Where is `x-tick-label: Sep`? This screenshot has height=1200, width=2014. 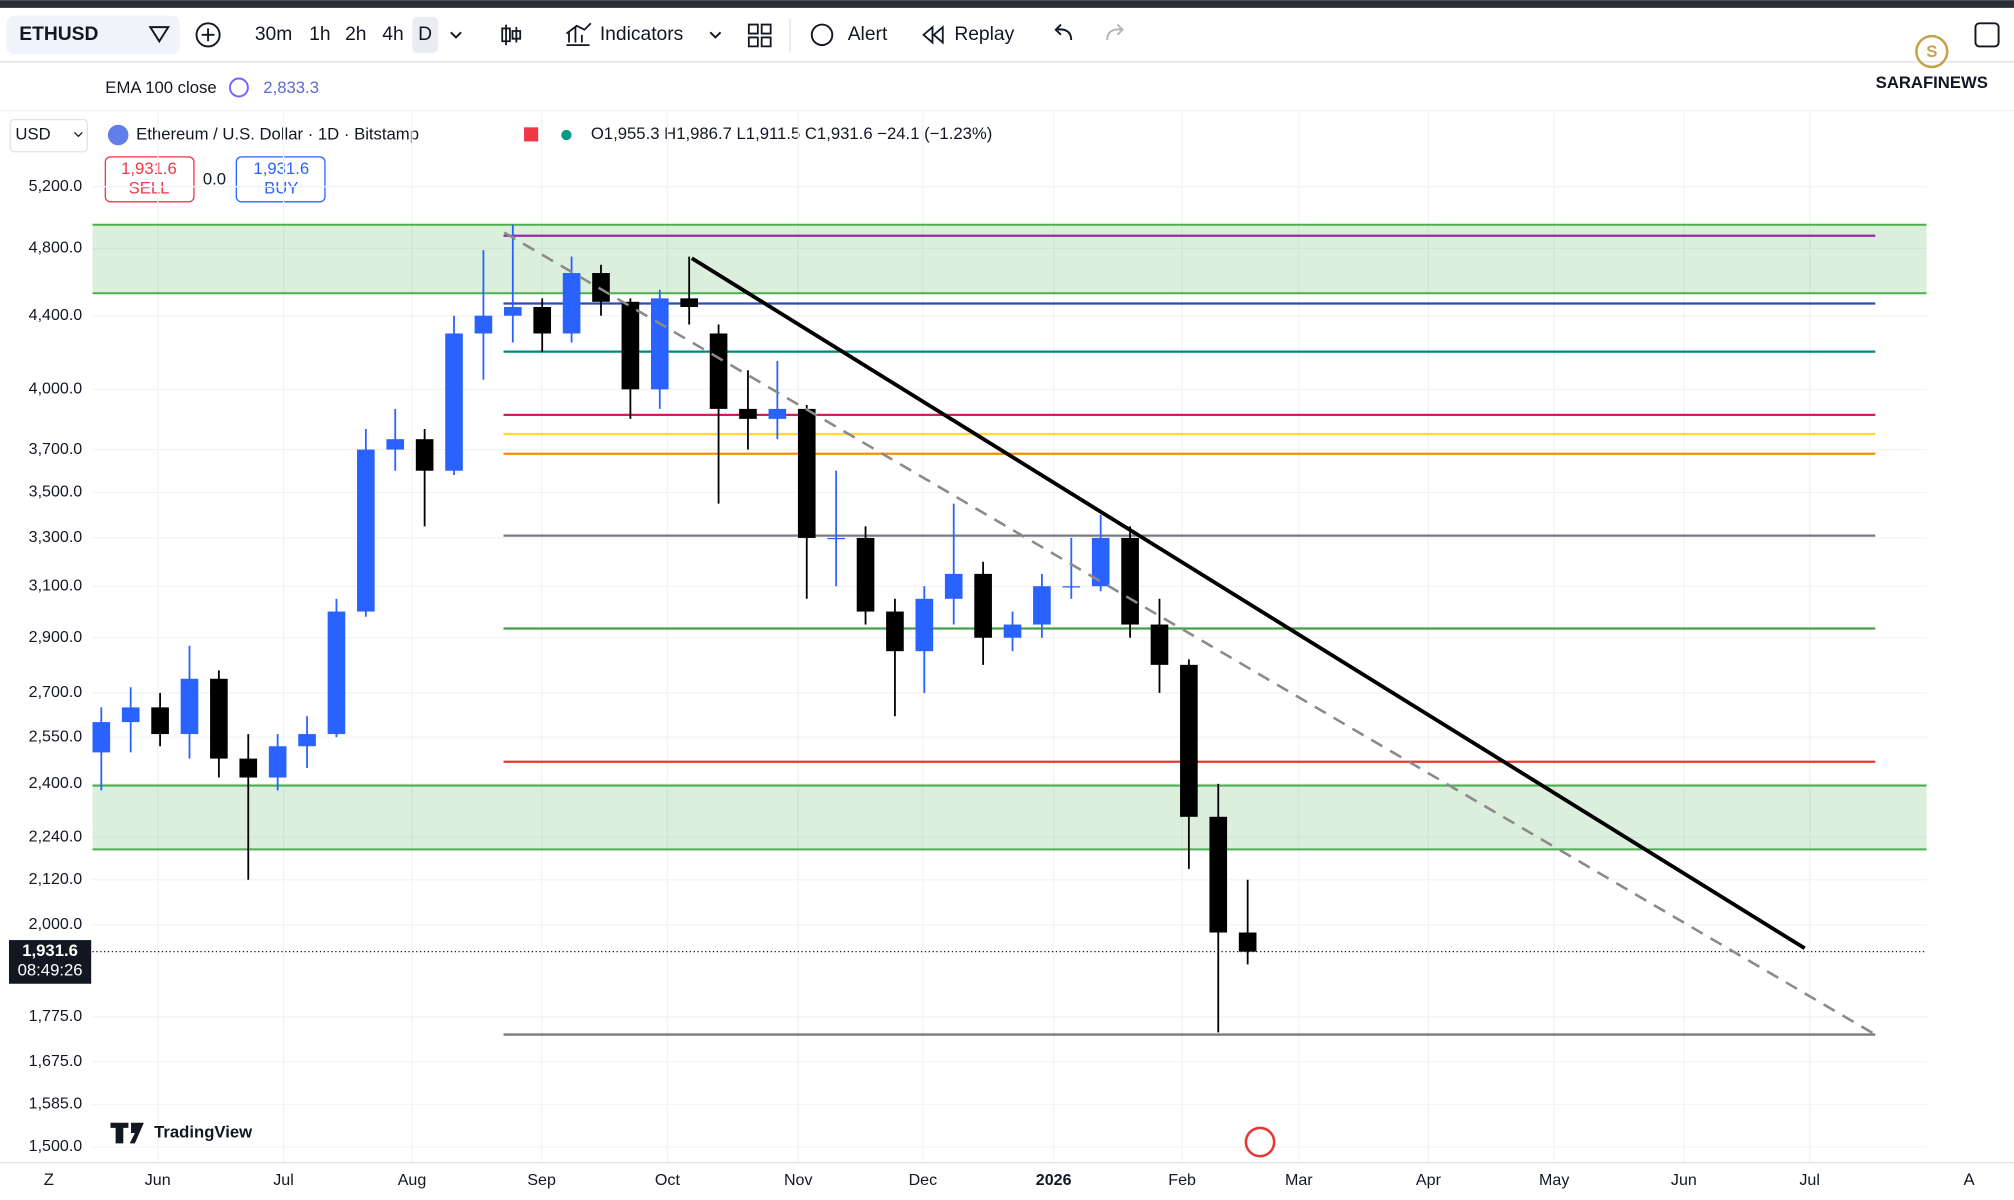 x-tick-label: Sep is located at coordinates (541, 1180).